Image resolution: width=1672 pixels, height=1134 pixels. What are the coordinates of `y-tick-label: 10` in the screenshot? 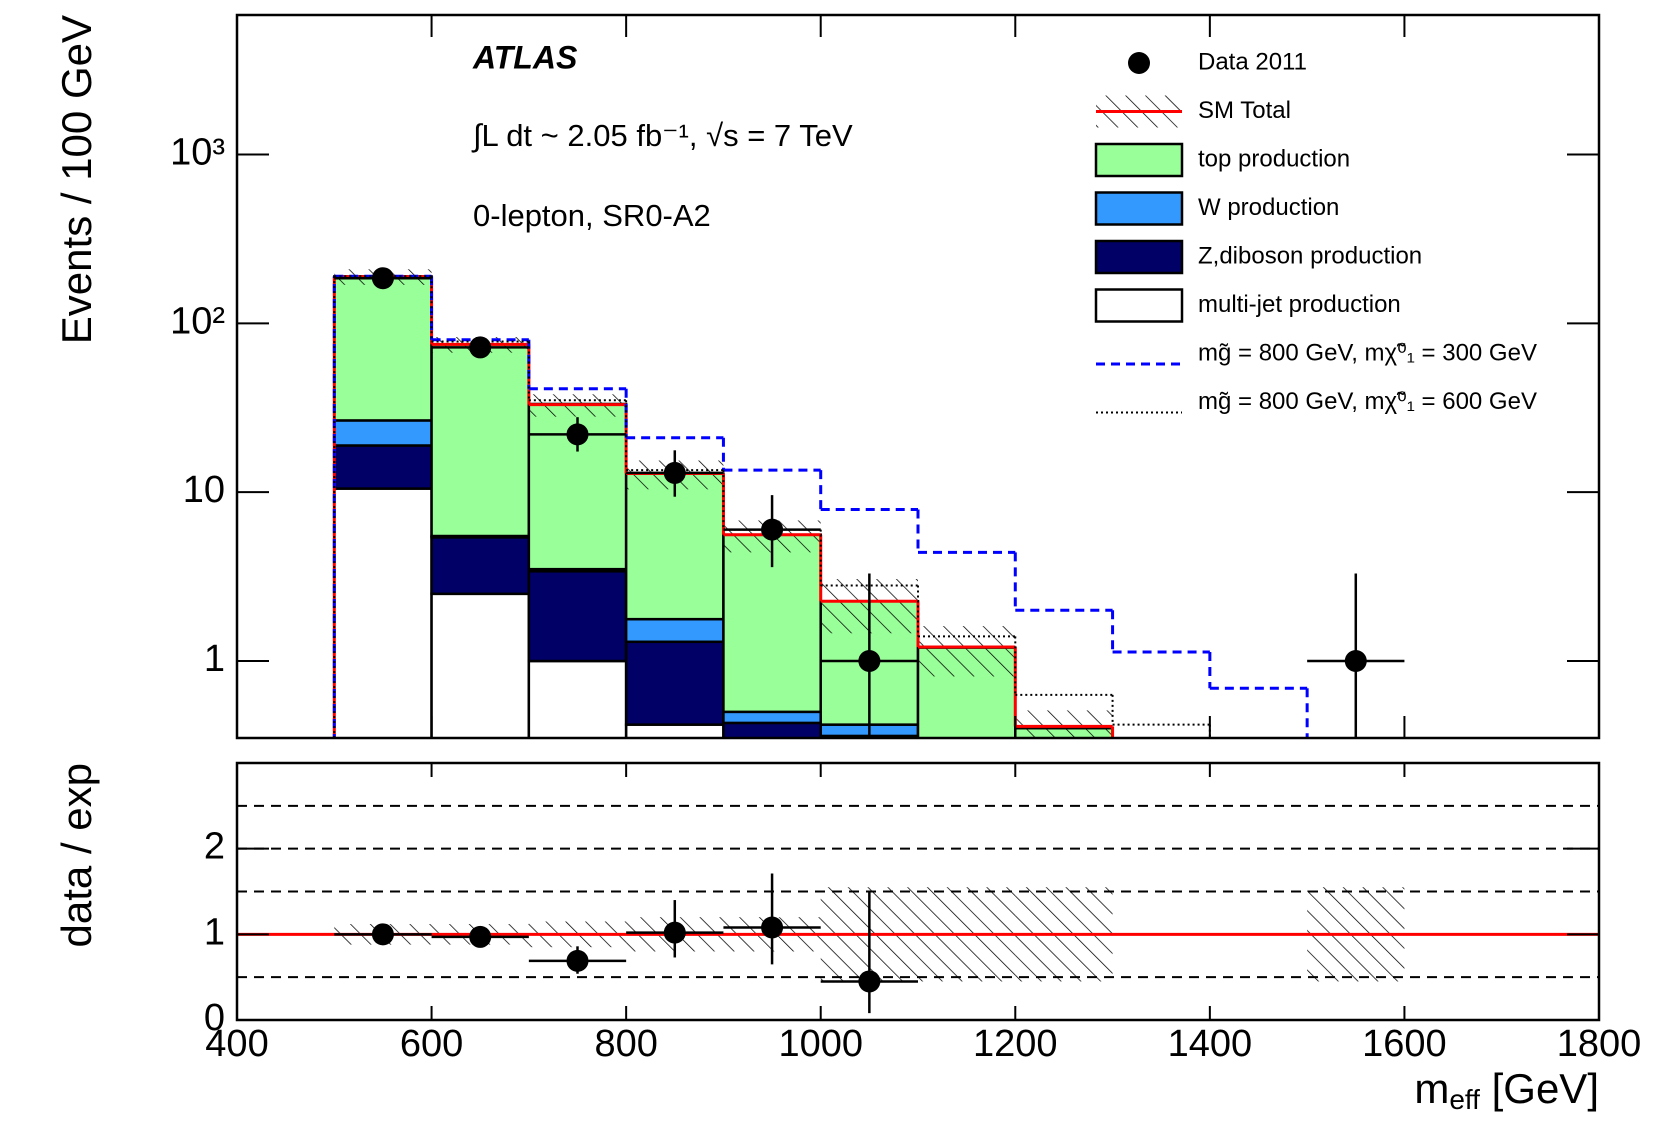 It's located at (204, 490).